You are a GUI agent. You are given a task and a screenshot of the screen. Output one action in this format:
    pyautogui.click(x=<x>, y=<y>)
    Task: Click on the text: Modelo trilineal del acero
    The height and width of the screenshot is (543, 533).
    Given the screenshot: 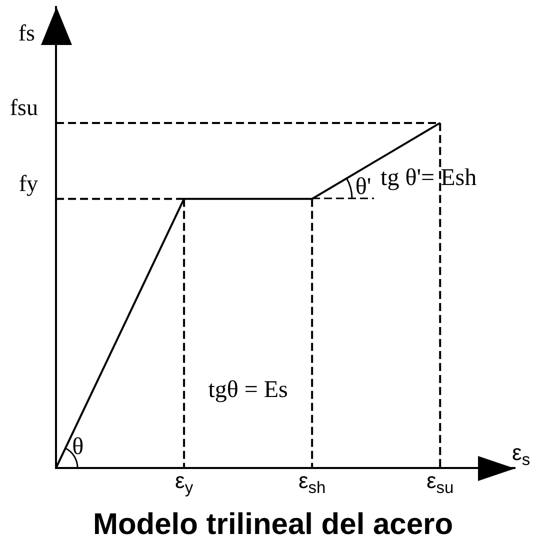 What is the action you would take?
    pyautogui.click(x=273, y=524)
    